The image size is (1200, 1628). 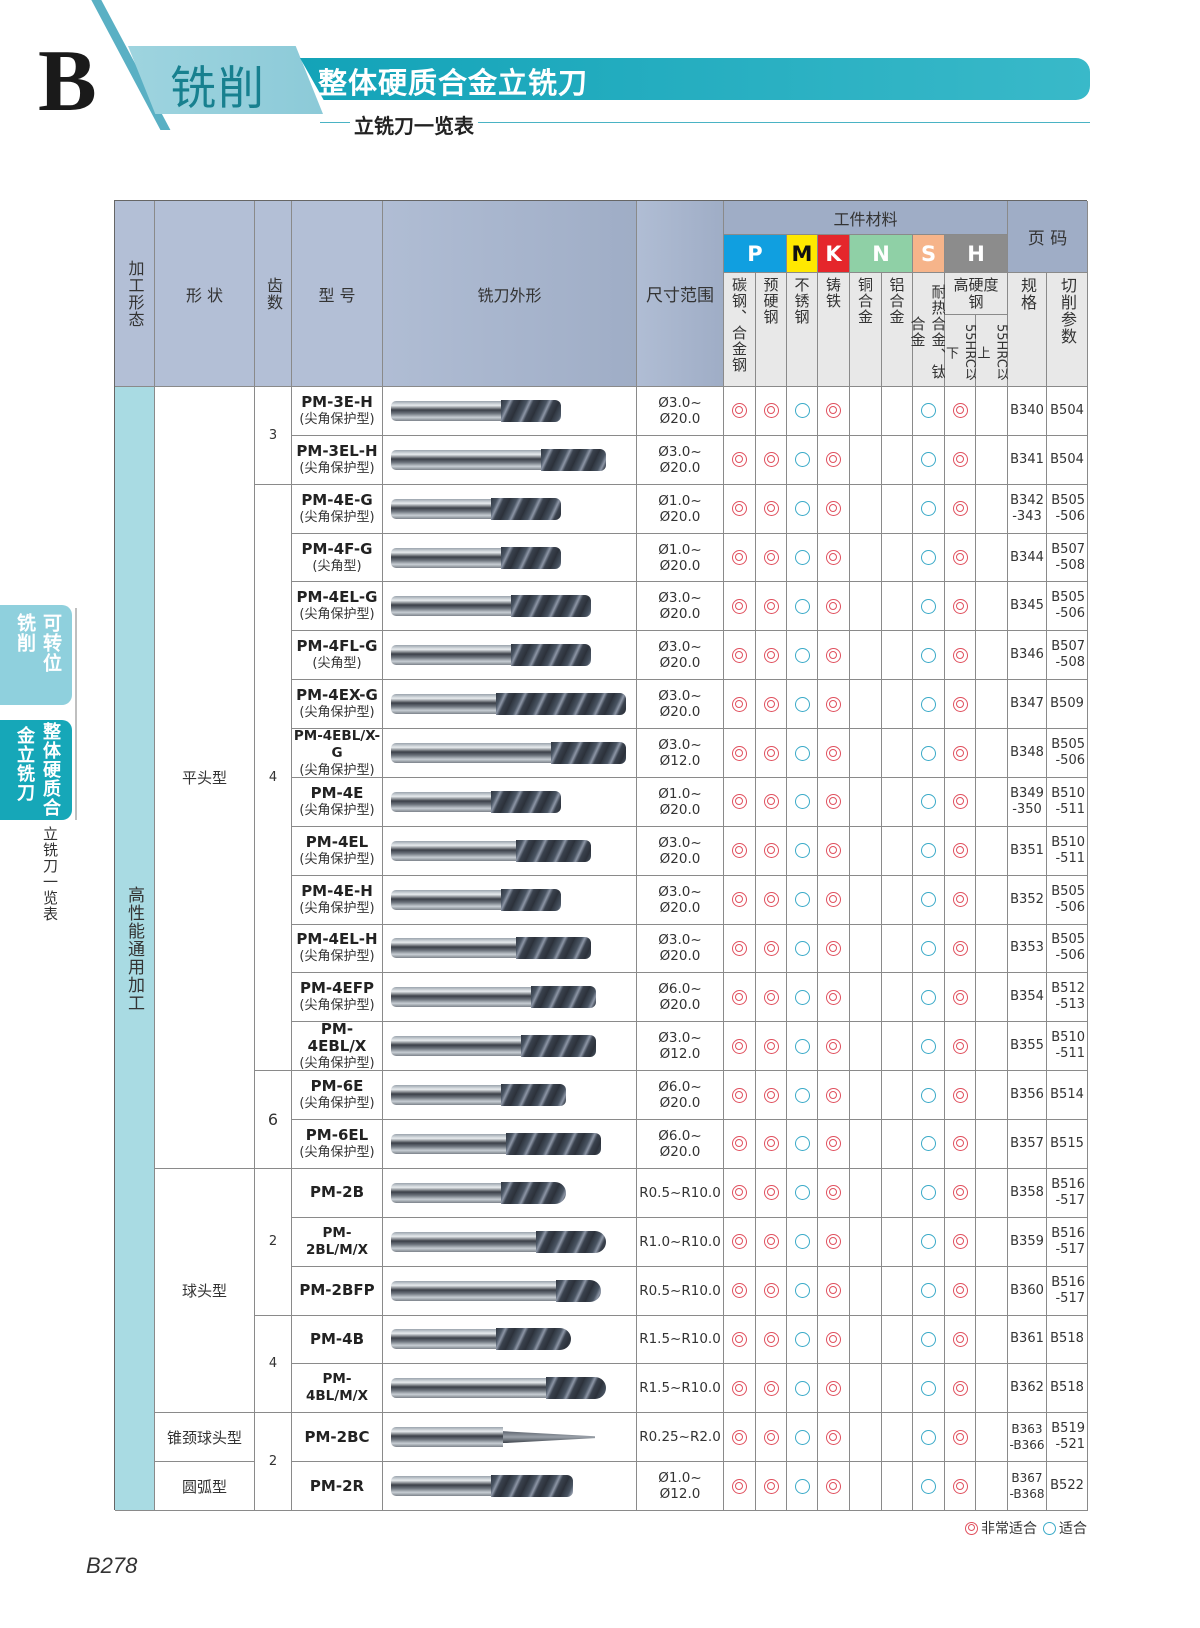 I want to click on model-code: PM-2R, so click(x=337, y=1485).